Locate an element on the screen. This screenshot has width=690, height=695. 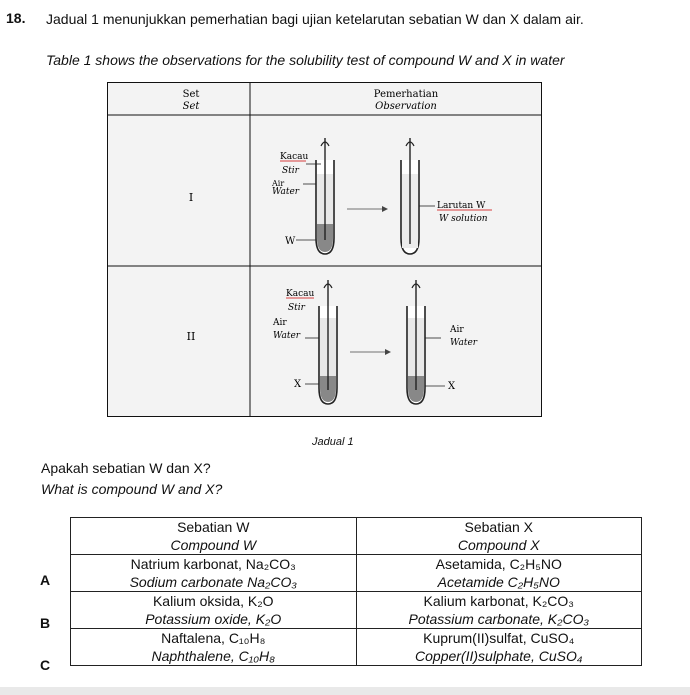
option-b-x-en: Potassium carbonate, K₂CO₃ is located at coordinates (499, 619).